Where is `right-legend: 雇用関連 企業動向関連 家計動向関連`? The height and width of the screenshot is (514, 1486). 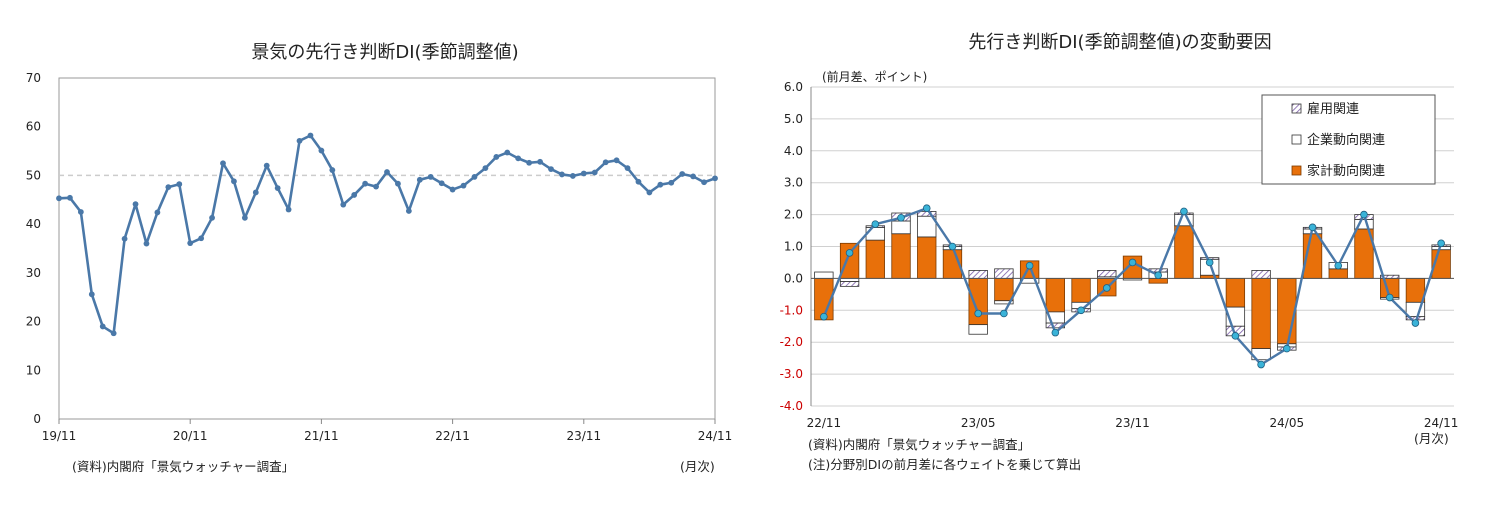
right-legend: 雇用関連 企業動向関連 家計動向関連 is located at coordinates (1348, 139).